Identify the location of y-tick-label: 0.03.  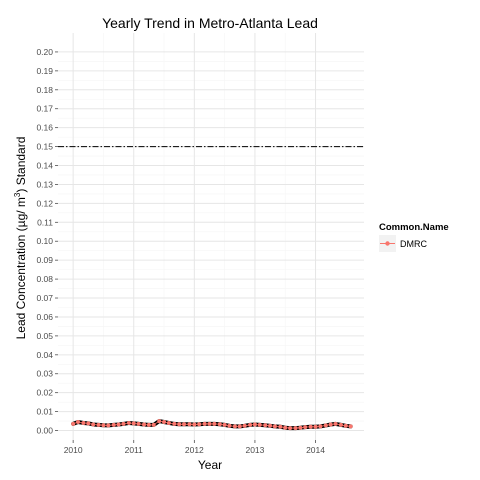
(44, 374).